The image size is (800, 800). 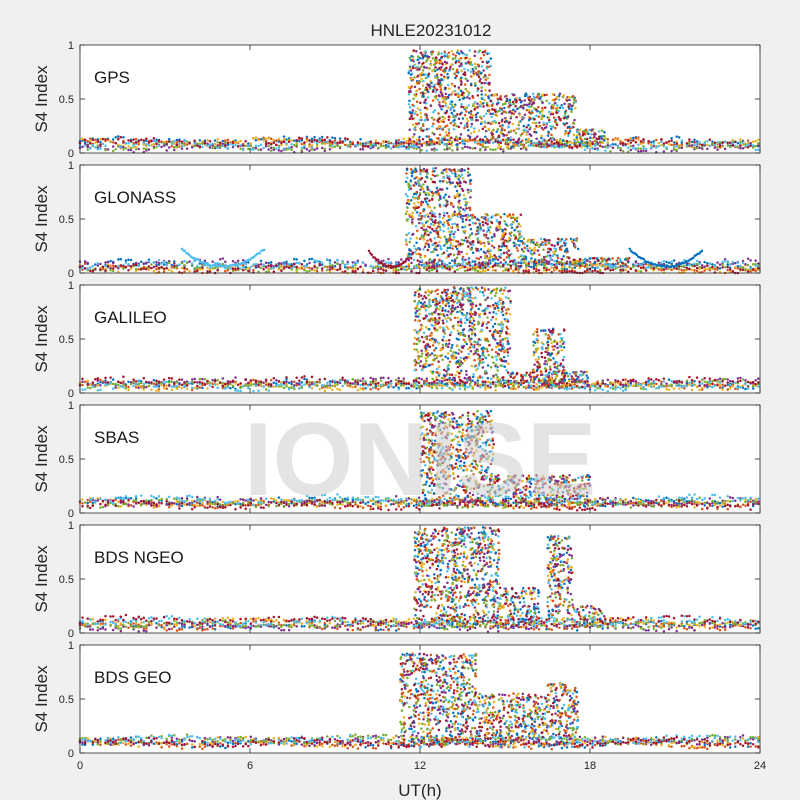 I want to click on panel-label: GLONASS, so click(x=135, y=197).